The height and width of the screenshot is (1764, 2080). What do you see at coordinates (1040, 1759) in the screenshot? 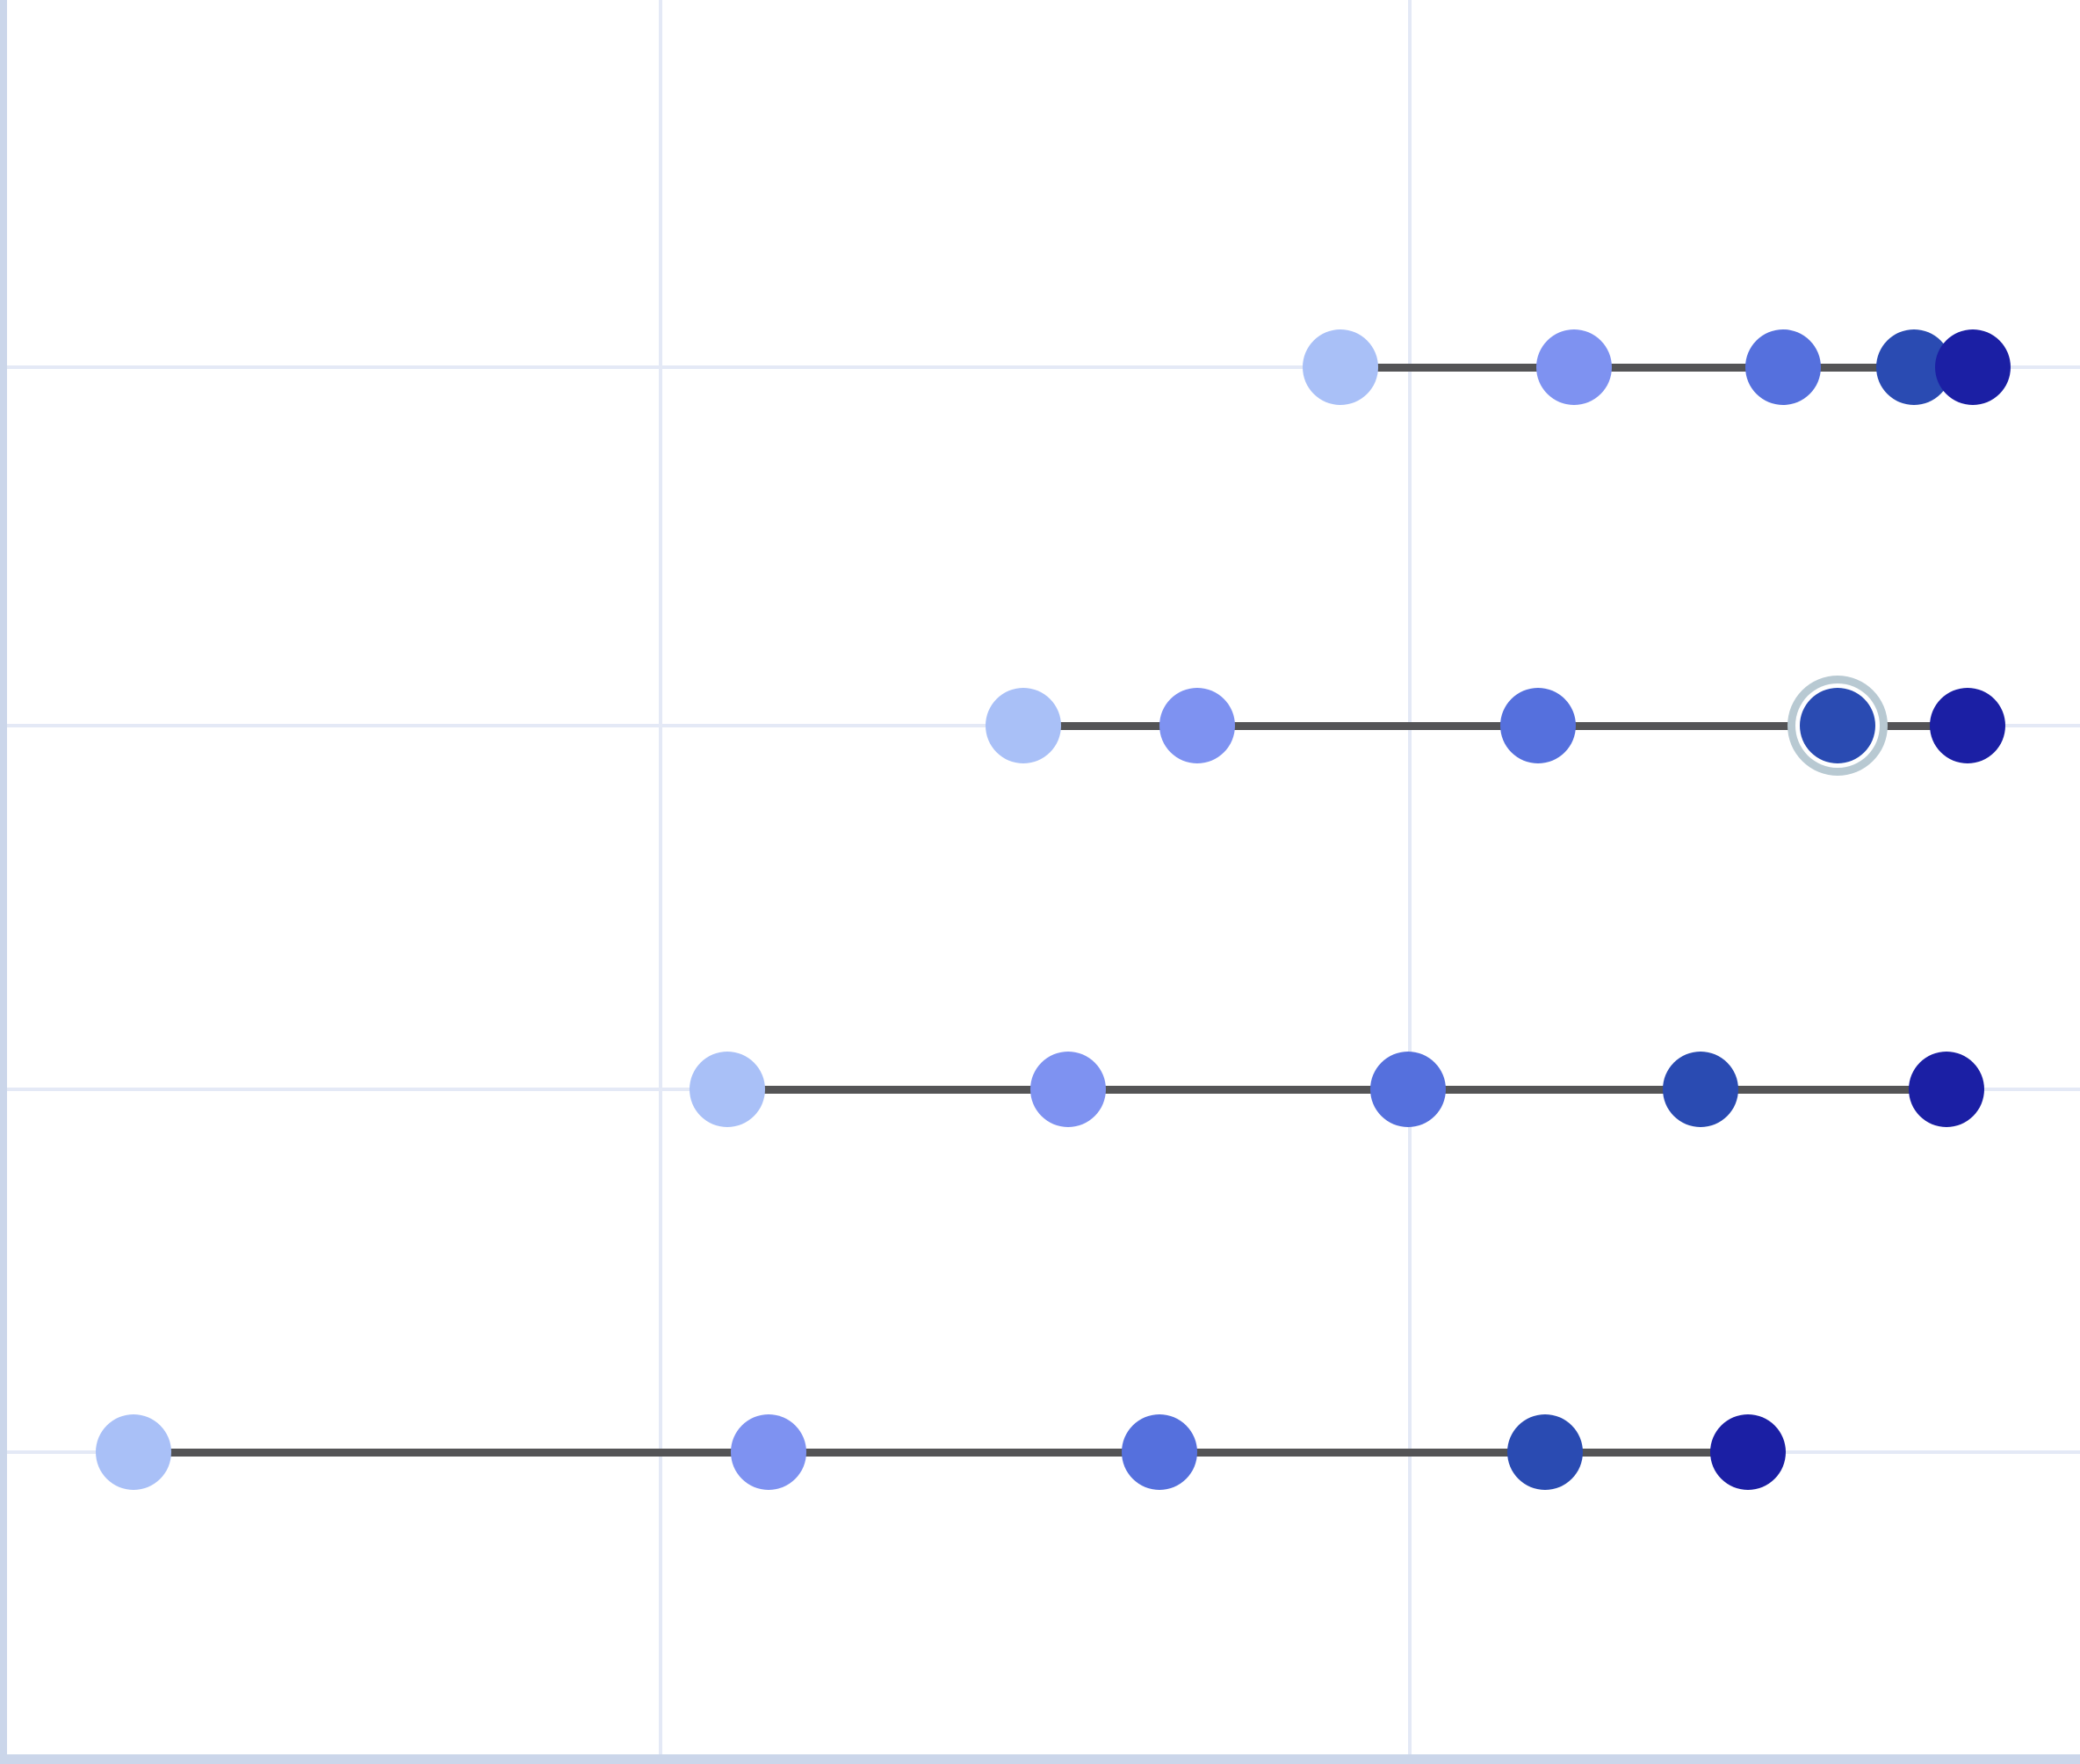
I see `x-axis-line` at bounding box center [1040, 1759].